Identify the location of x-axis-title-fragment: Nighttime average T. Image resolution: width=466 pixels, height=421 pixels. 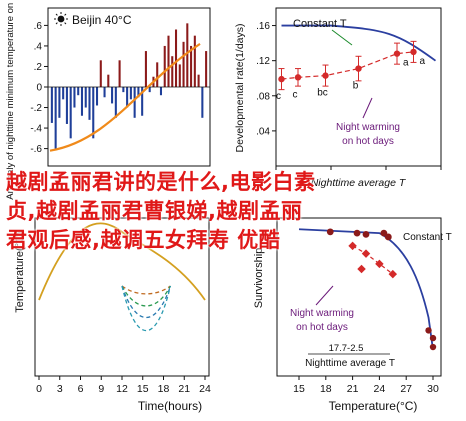
(359, 183).